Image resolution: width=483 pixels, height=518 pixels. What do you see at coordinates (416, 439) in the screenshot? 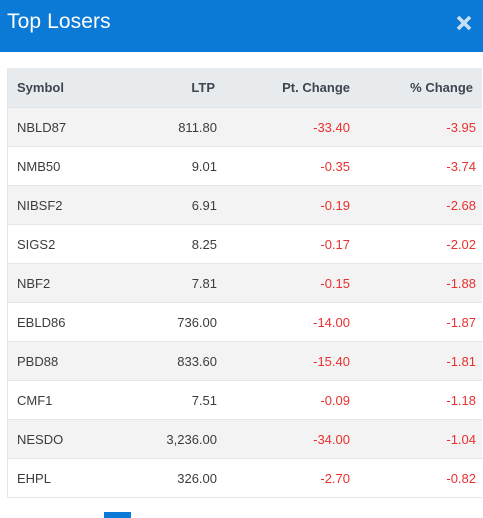
I see `cell-pct-change: -1.04` at bounding box center [416, 439].